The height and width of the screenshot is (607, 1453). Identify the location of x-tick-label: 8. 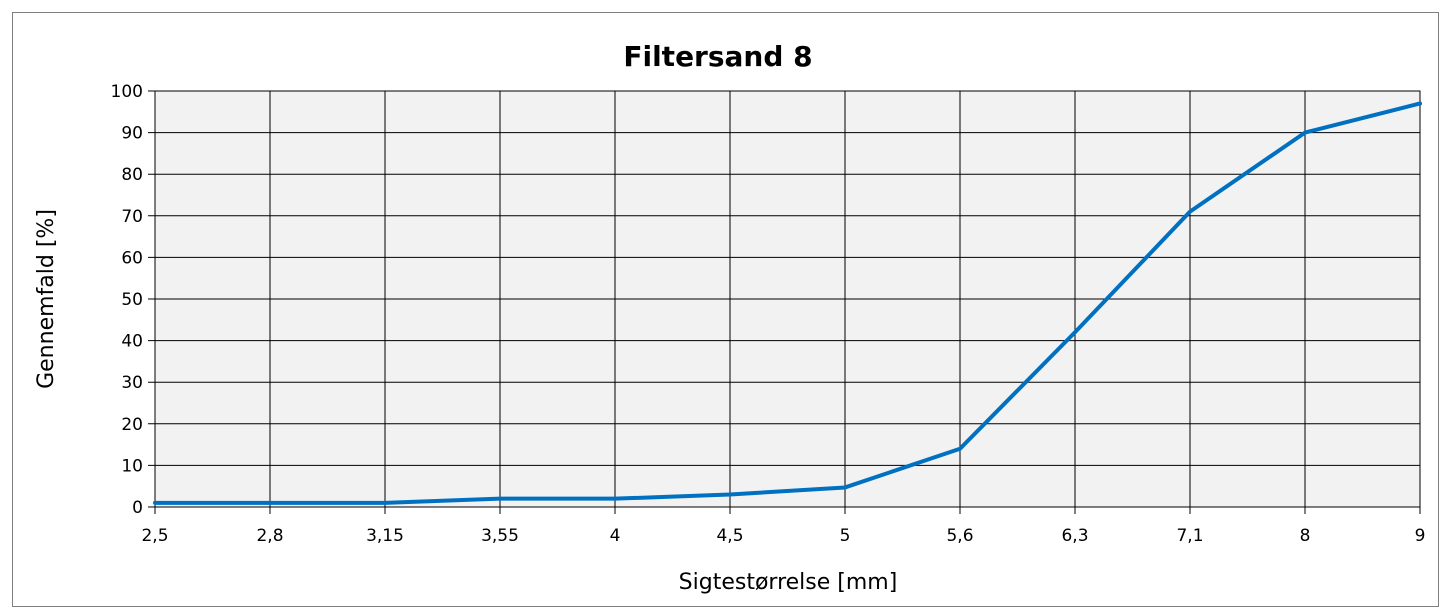
(1305, 536).